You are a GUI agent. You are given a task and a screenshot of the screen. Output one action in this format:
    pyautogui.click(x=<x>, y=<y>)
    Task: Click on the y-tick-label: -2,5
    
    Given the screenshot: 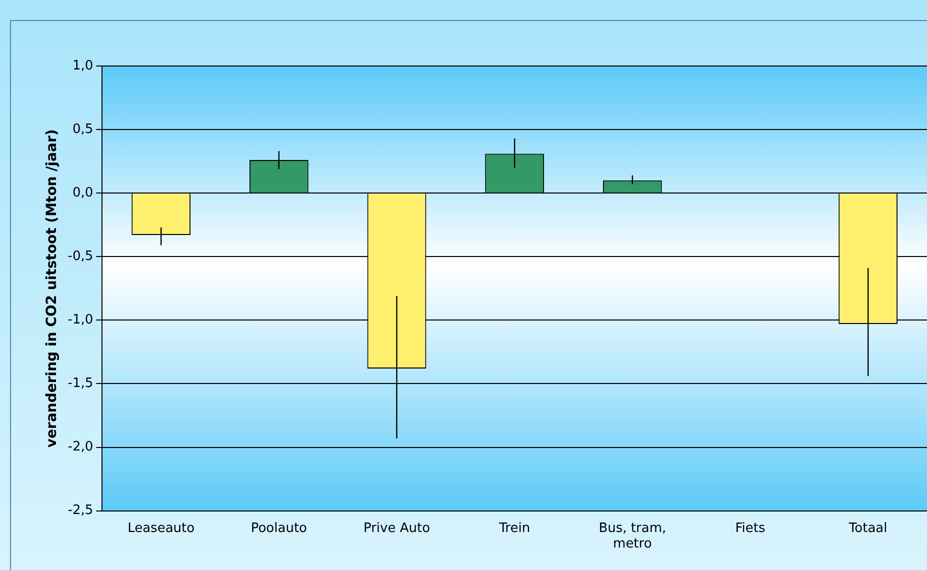 What is the action you would take?
    pyautogui.click(x=81, y=510)
    